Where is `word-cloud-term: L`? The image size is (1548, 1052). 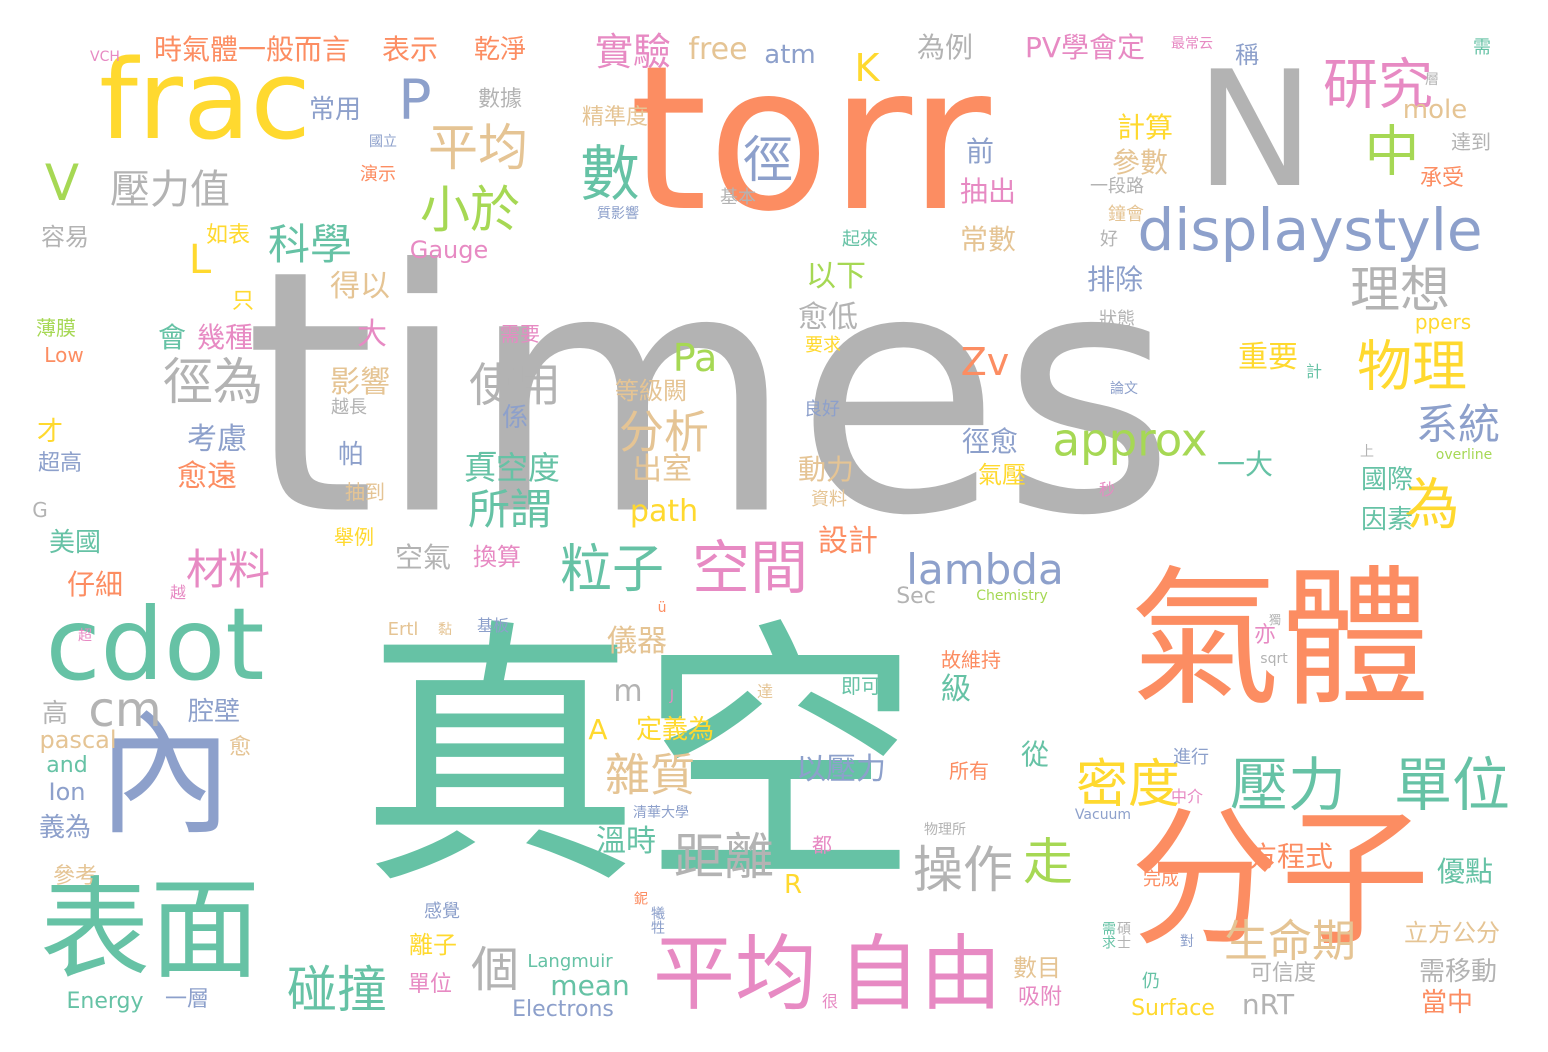 word-cloud-term: L is located at coordinates (200, 260).